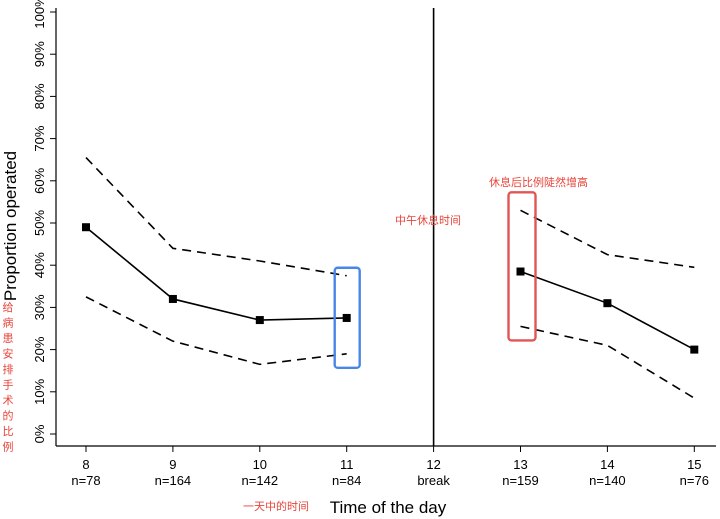  Describe the element at coordinates (694, 464) in the screenshot. I see `x-tick-label: 15` at that location.